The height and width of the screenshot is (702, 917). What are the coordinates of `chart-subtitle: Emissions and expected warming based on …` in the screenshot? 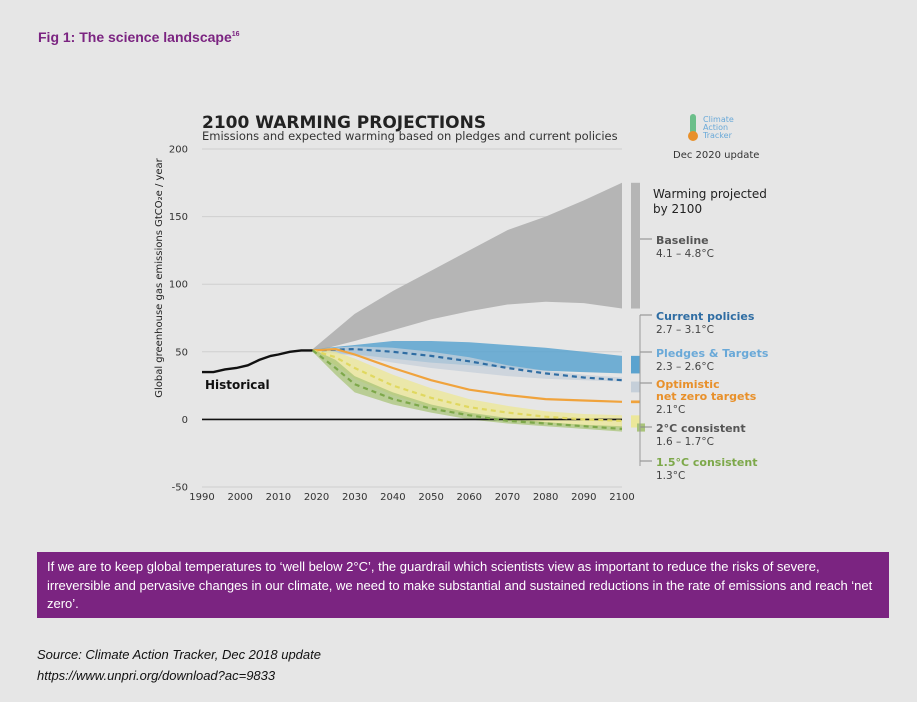 It's located at (410, 136).